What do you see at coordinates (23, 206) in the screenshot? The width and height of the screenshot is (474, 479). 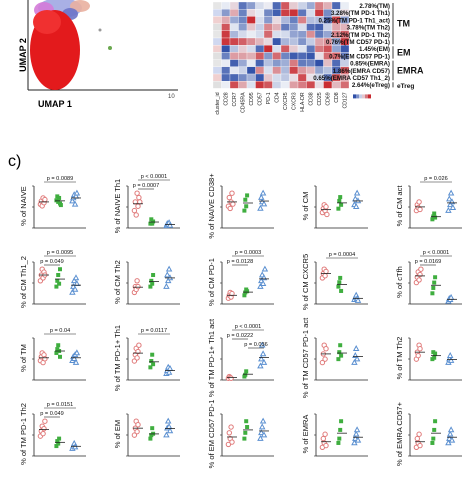 I see `scatter-ylabel: % of NAIVE` at bounding box center [23, 206].